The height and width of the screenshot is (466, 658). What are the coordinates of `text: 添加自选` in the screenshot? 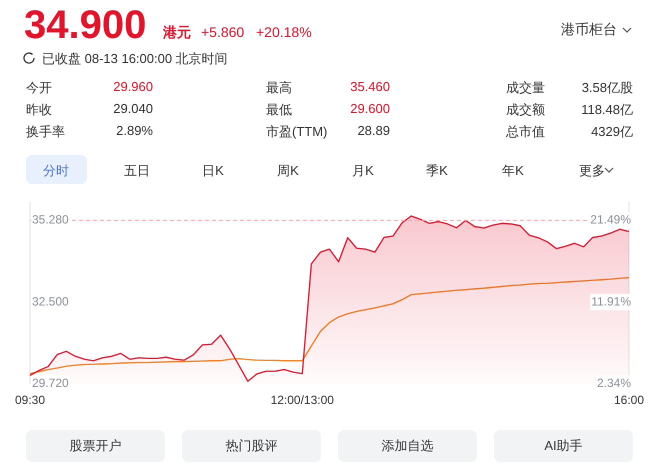 It's located at (408, 446).